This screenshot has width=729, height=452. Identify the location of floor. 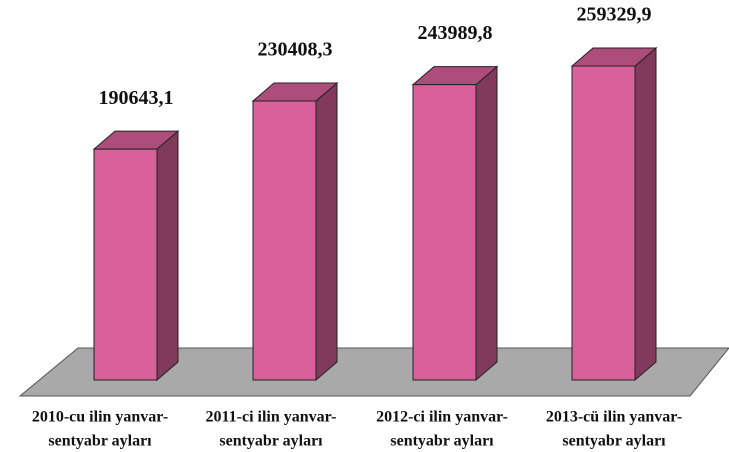
(373, 372).